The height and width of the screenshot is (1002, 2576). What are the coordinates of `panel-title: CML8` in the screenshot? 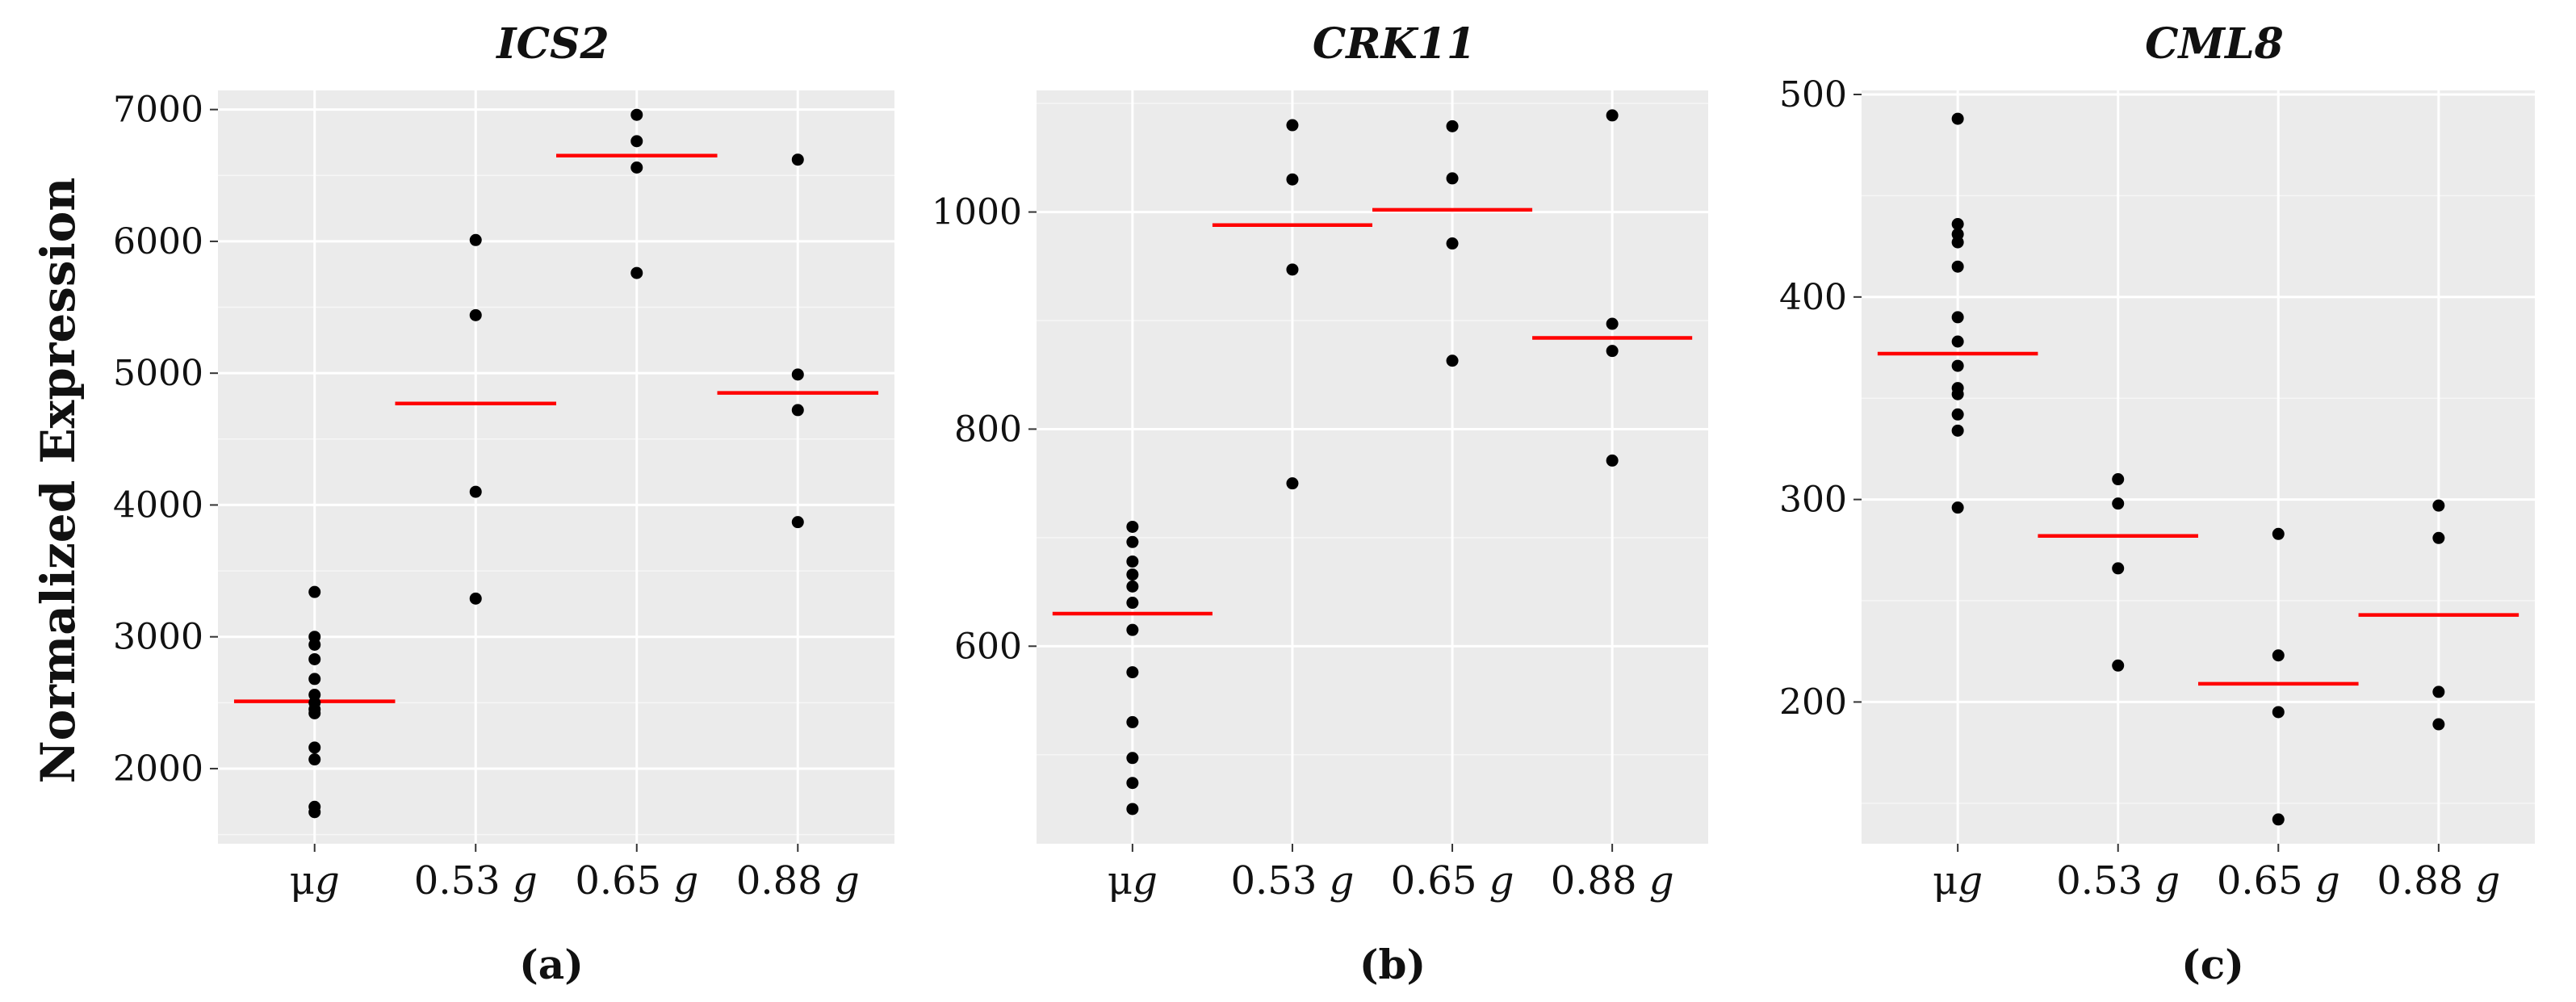 It's located at (2214, 44).